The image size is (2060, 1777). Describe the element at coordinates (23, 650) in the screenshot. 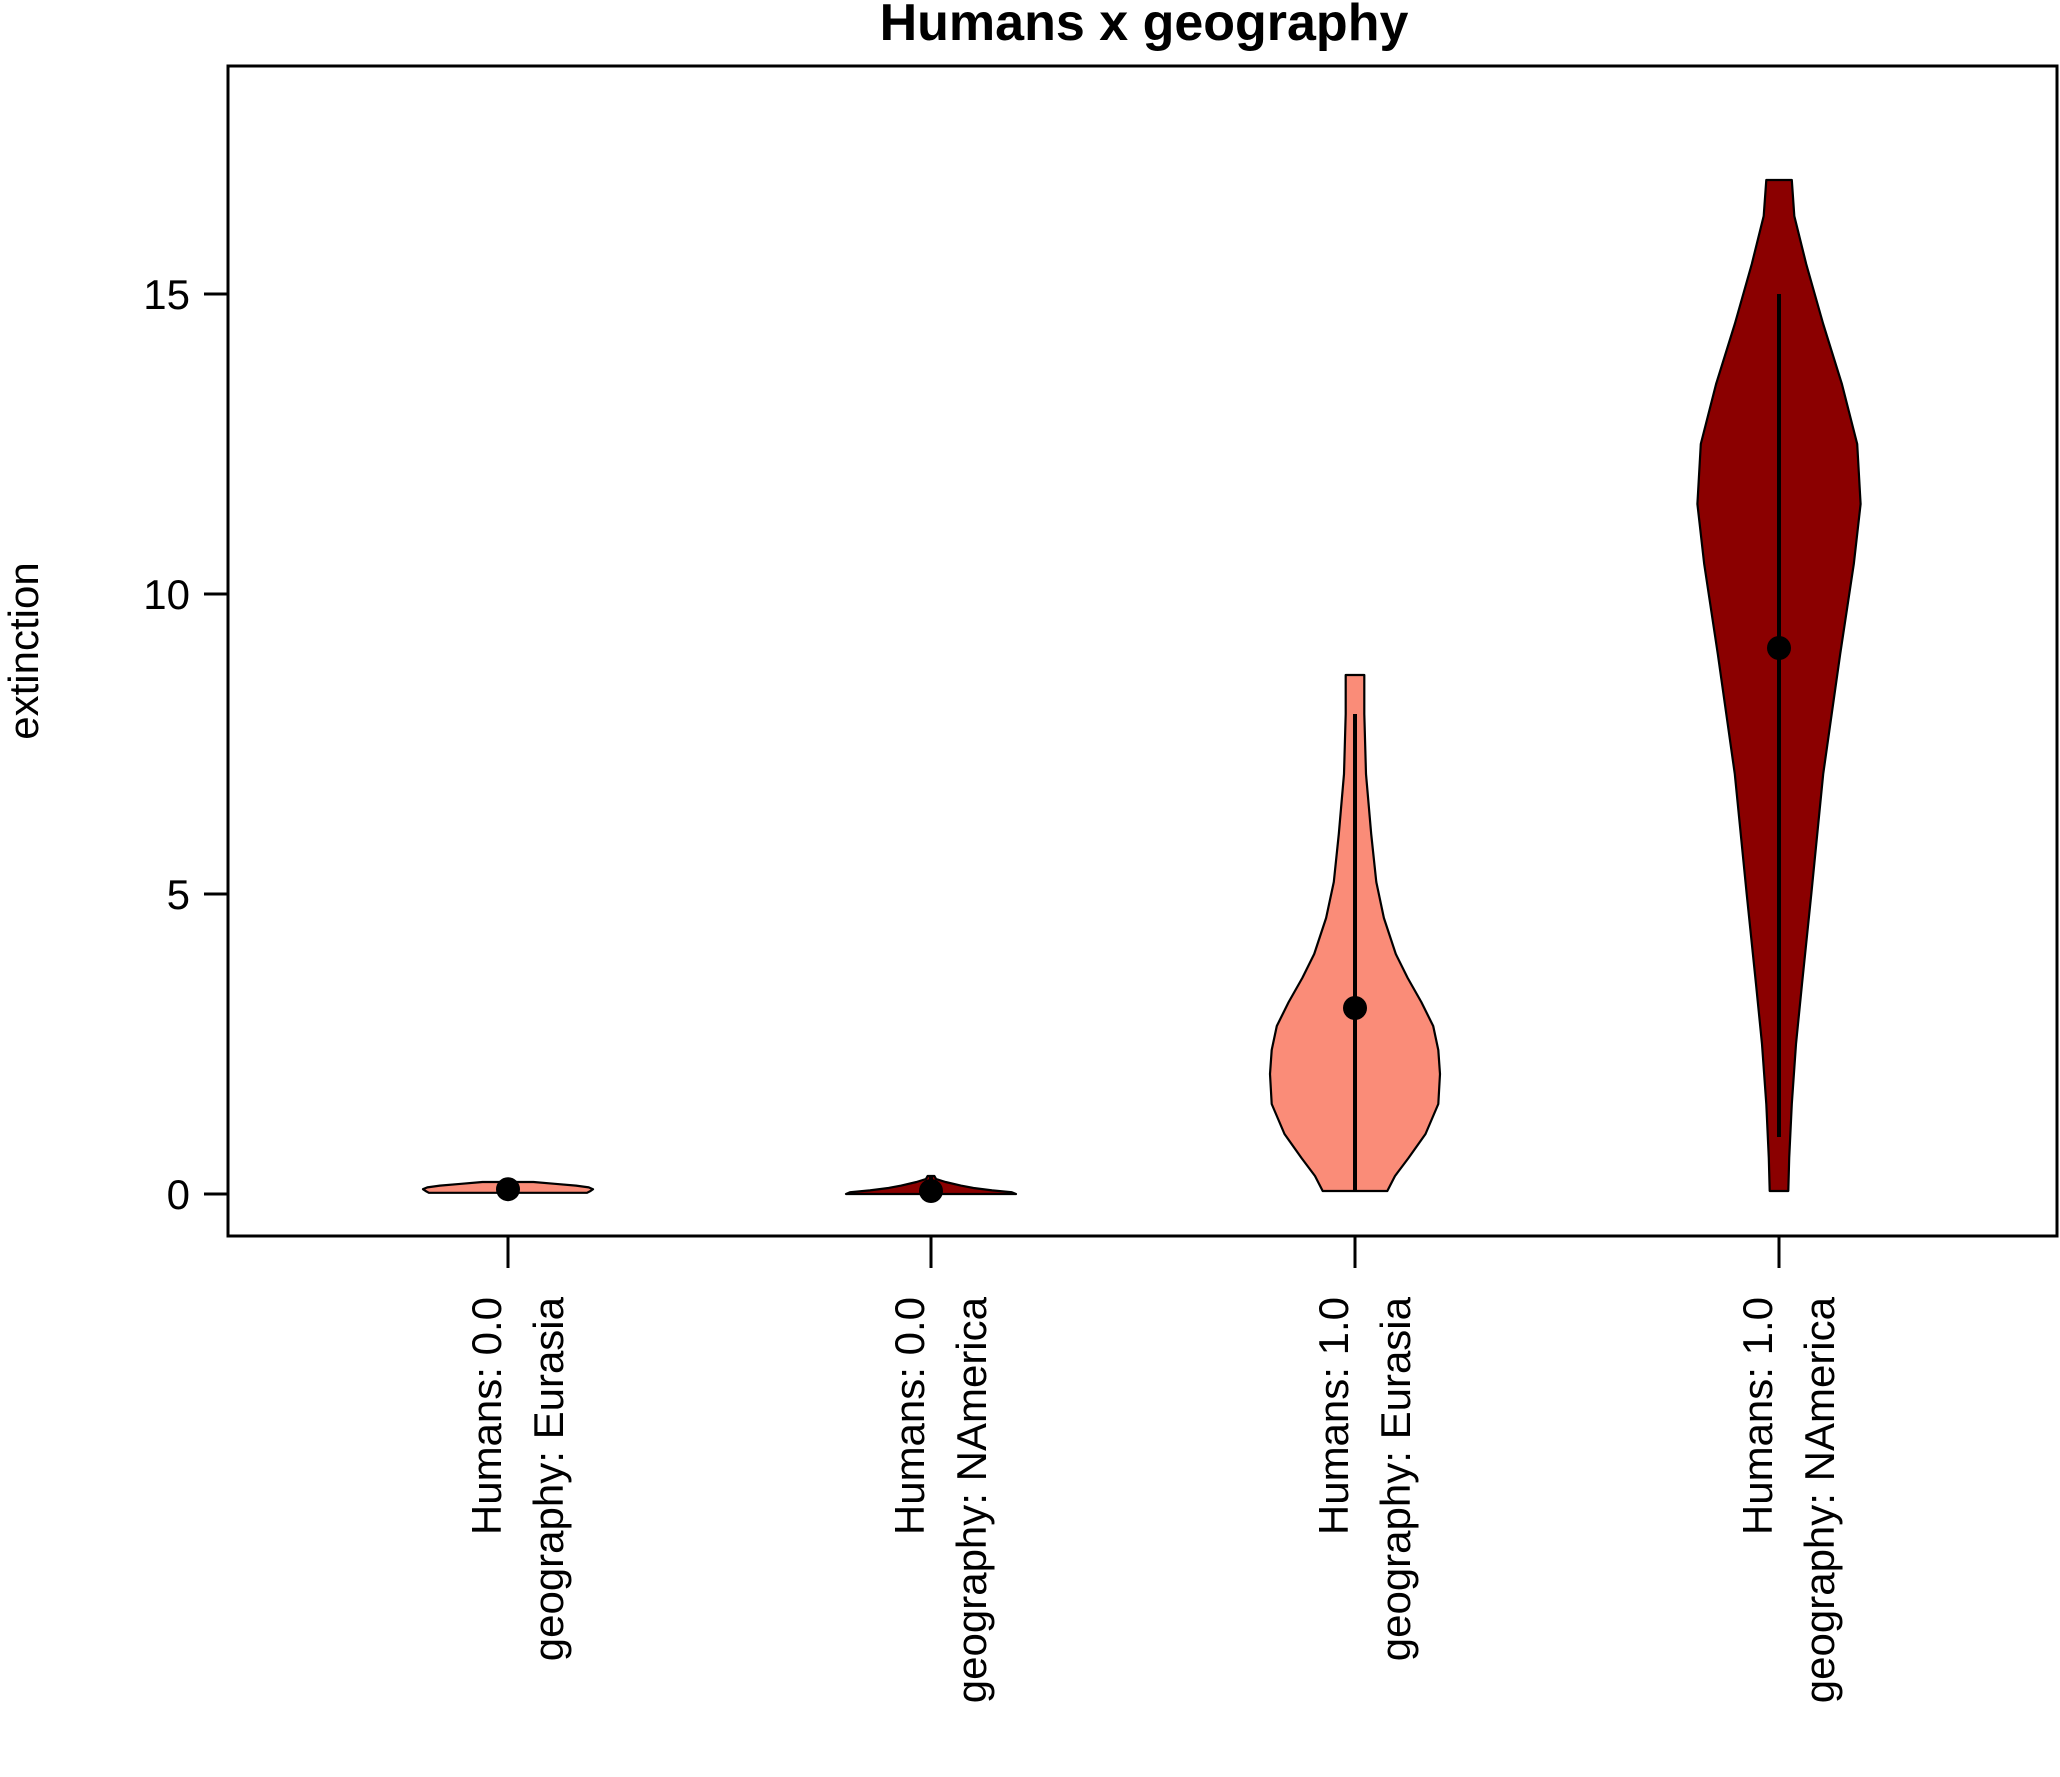

I see `y-axis-label: extinction` at that location.